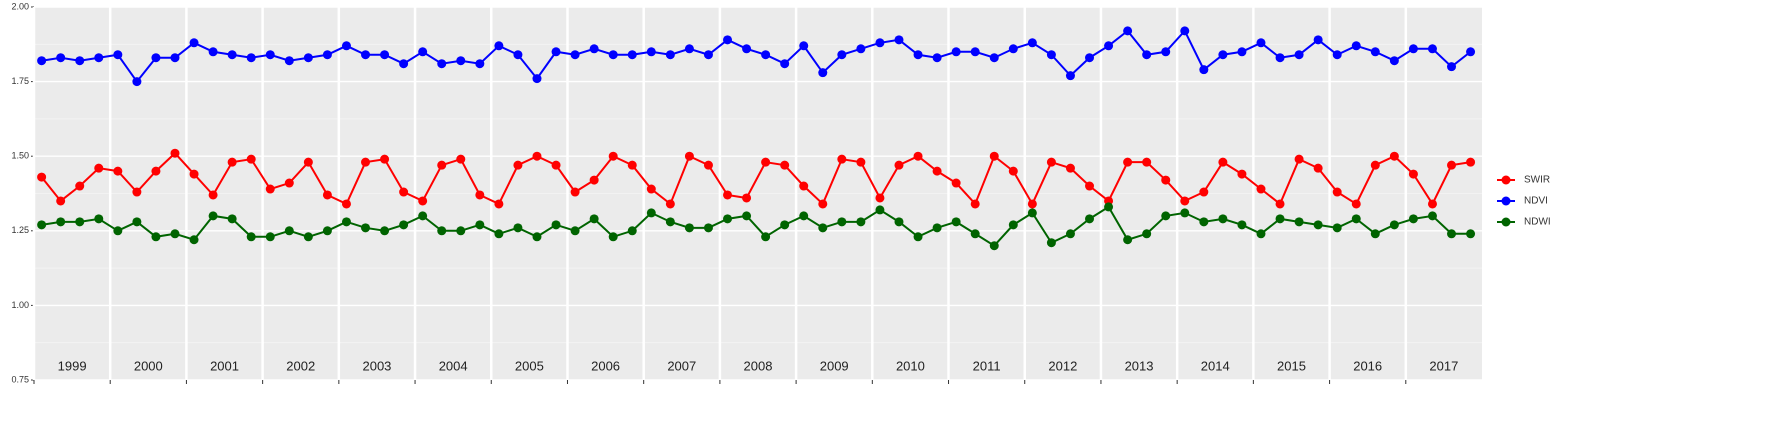 The height and width of the screenshot is (447, 1773). I want to click on y-tick-label: 1.75, so click(20, 81).